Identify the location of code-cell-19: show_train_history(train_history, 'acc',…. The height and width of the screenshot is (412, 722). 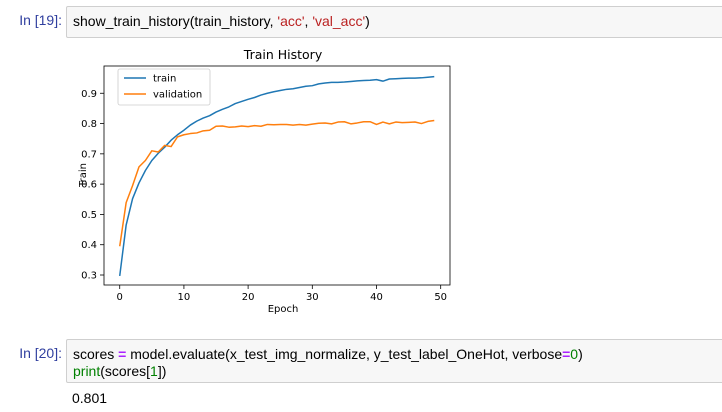
(394, 22).